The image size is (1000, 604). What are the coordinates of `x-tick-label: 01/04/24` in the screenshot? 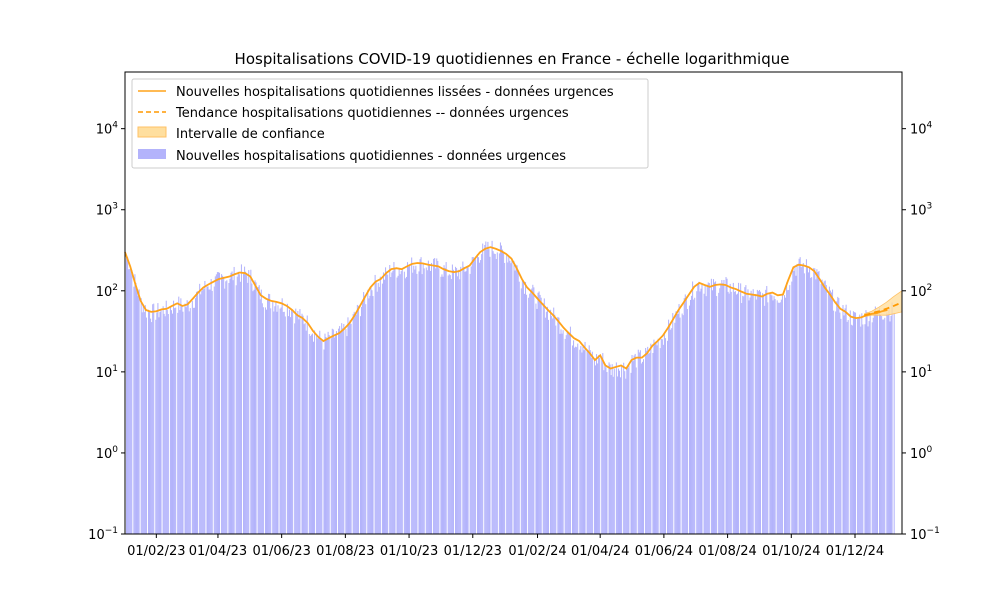 It's located at (600, 551).